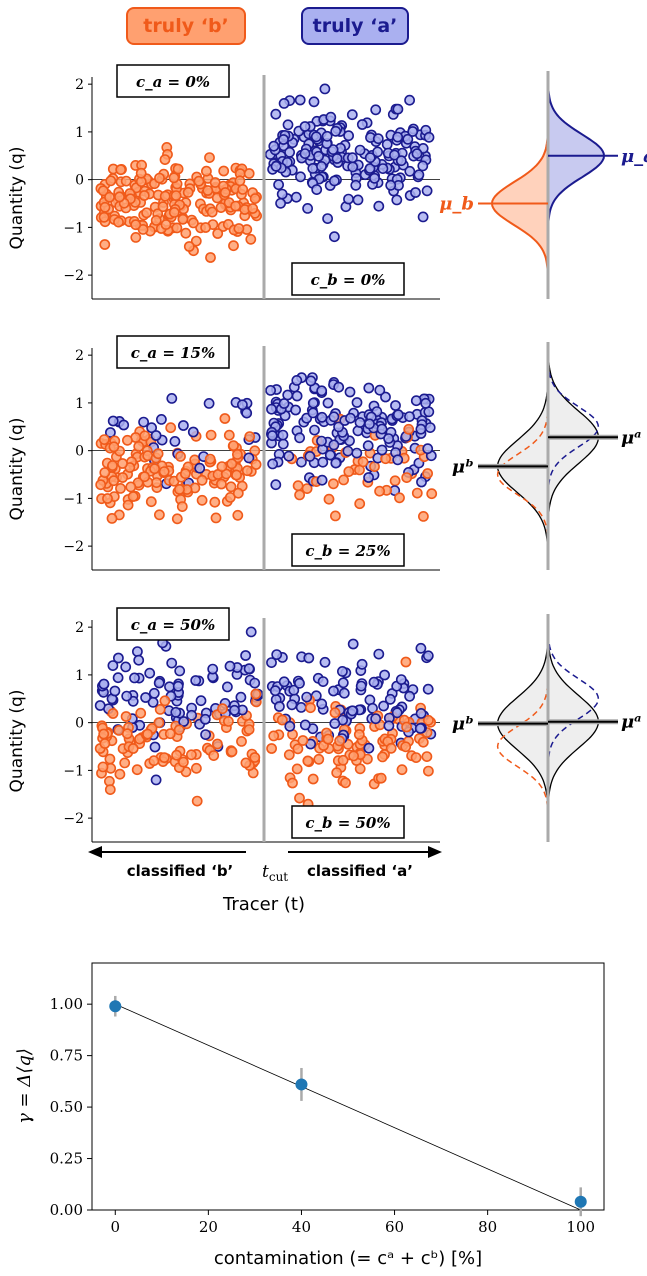 Image resolution: width=647 pixels, height=1276 pixels. Describe the element at coordinates (173, 81) in the screenshot. I see `ca-label-box: c_a = 0%` at that location.